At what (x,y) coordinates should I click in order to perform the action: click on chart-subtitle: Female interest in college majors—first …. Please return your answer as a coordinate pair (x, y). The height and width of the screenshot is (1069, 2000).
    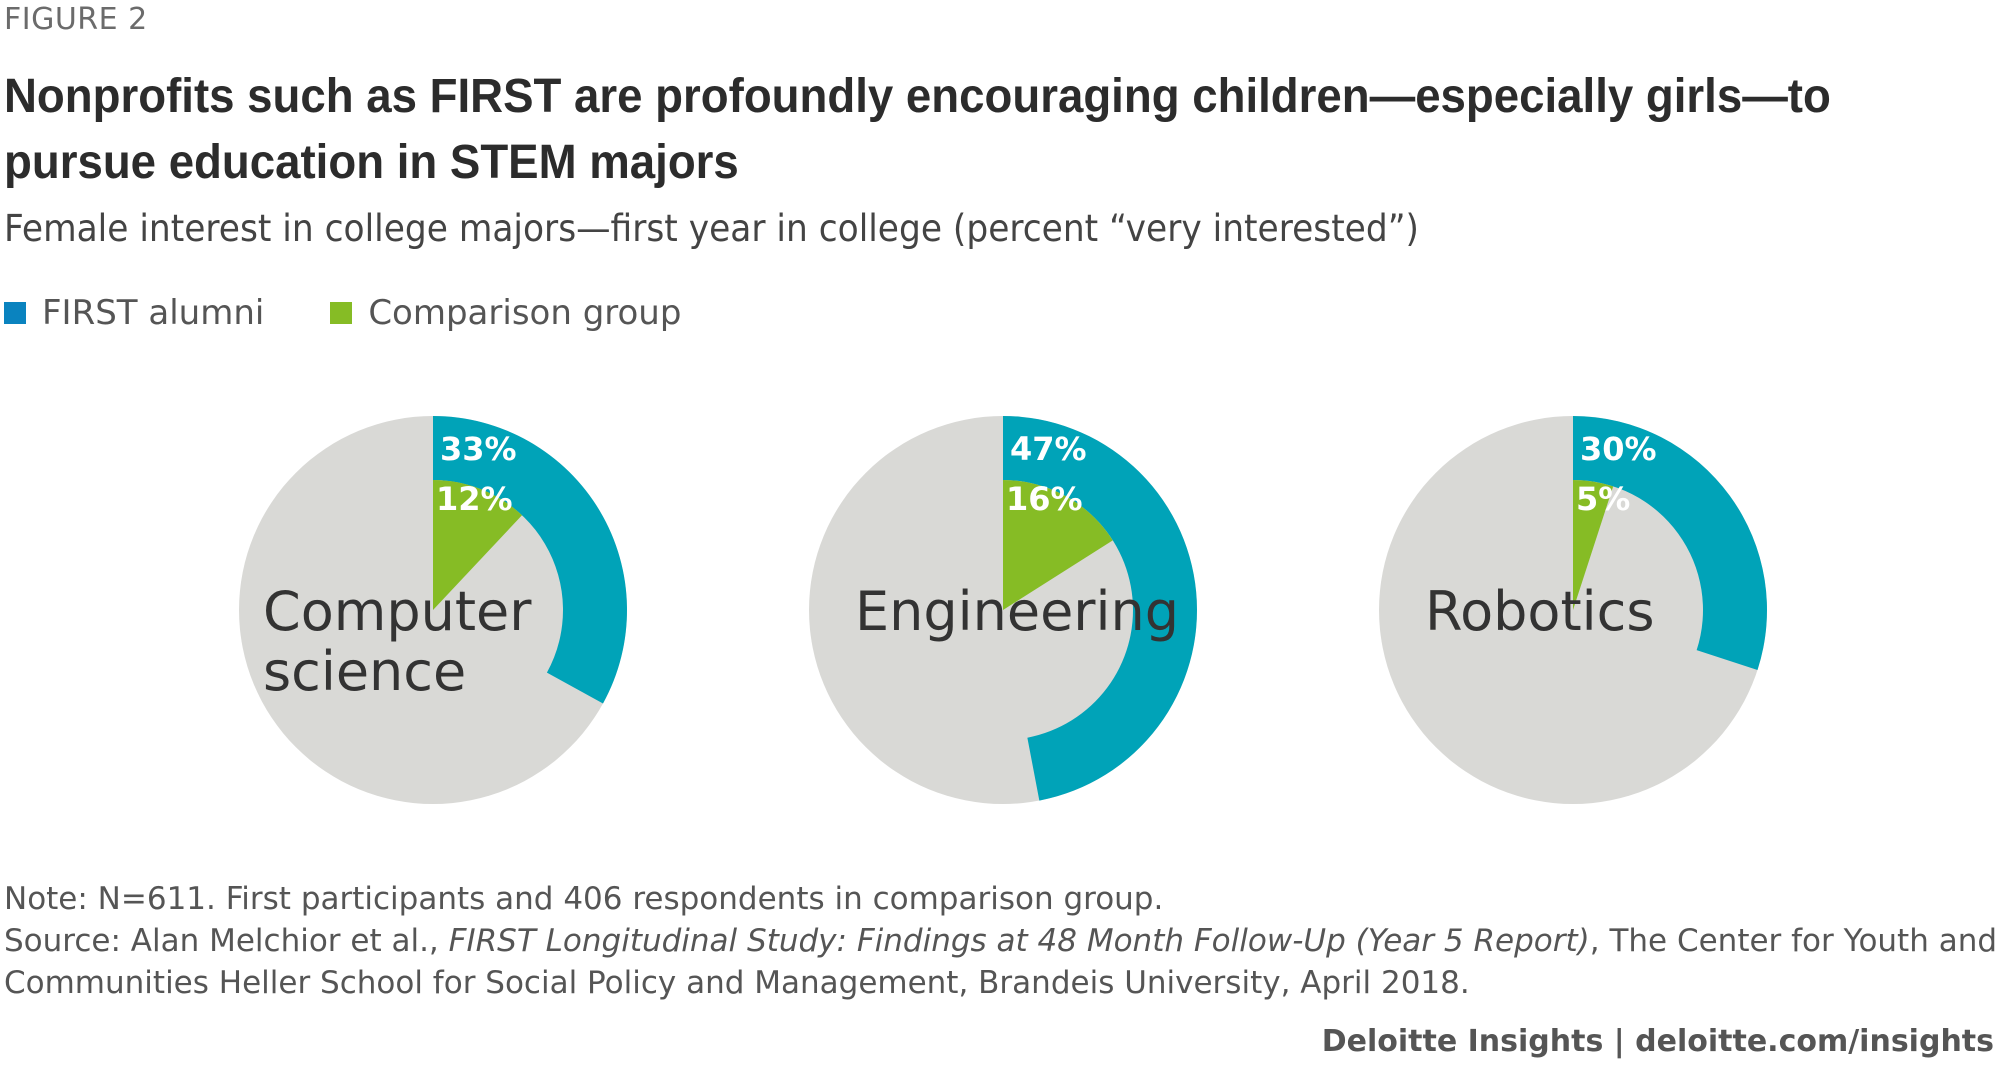
    Looking at the image, I should click on (711, 228).